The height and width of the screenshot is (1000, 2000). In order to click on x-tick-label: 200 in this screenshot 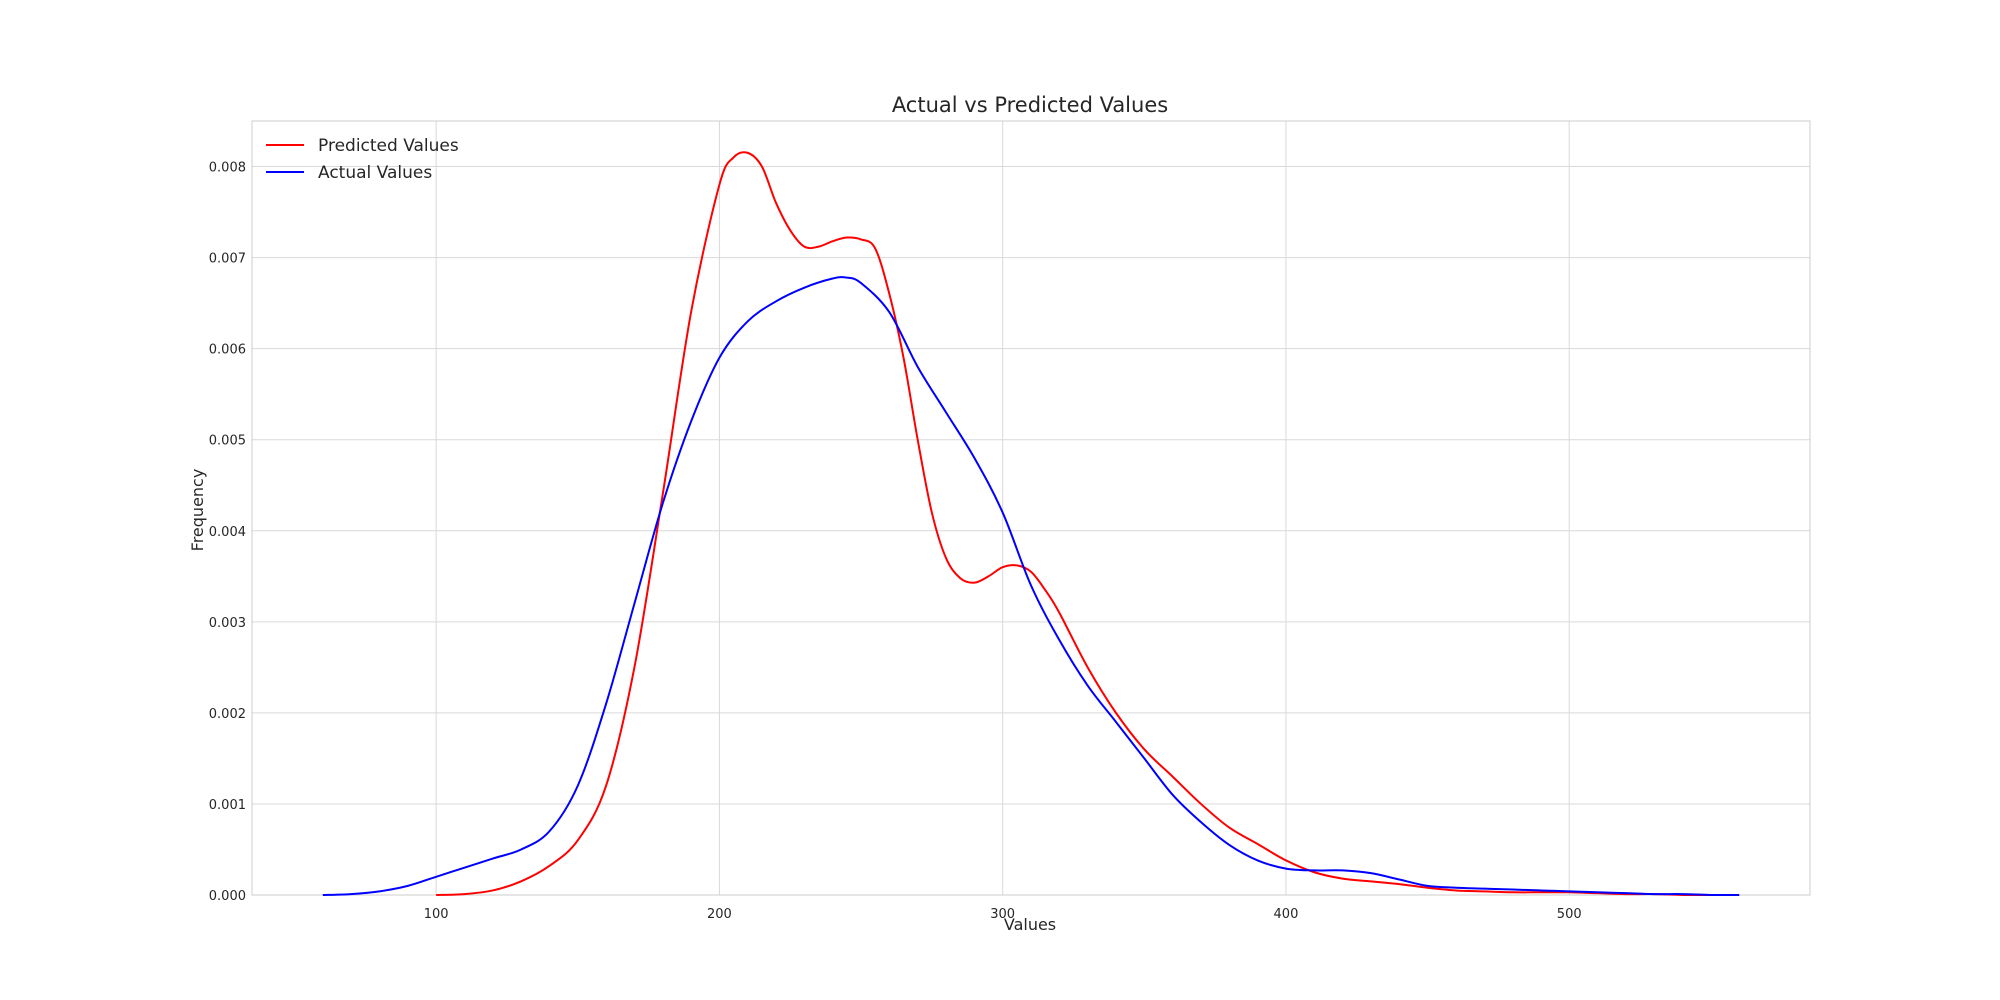, I will do `click(719, 914)`.